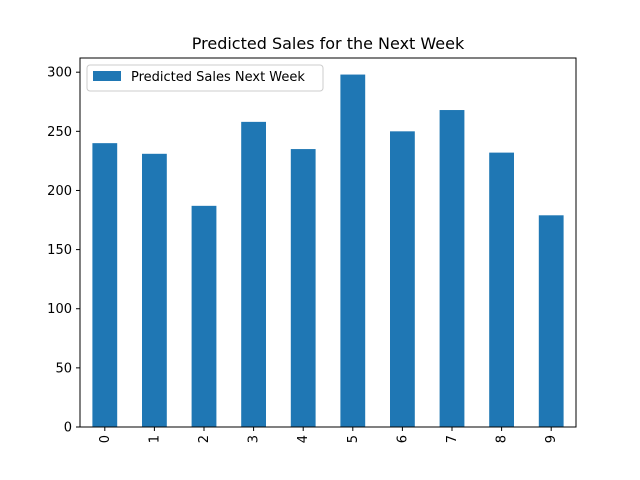 This screenshot has width=640, height=480. What do you see at coordinates (59, 73) in the screenshot?
I see `y-tick-label: 300` at bounding box center [59, 73].